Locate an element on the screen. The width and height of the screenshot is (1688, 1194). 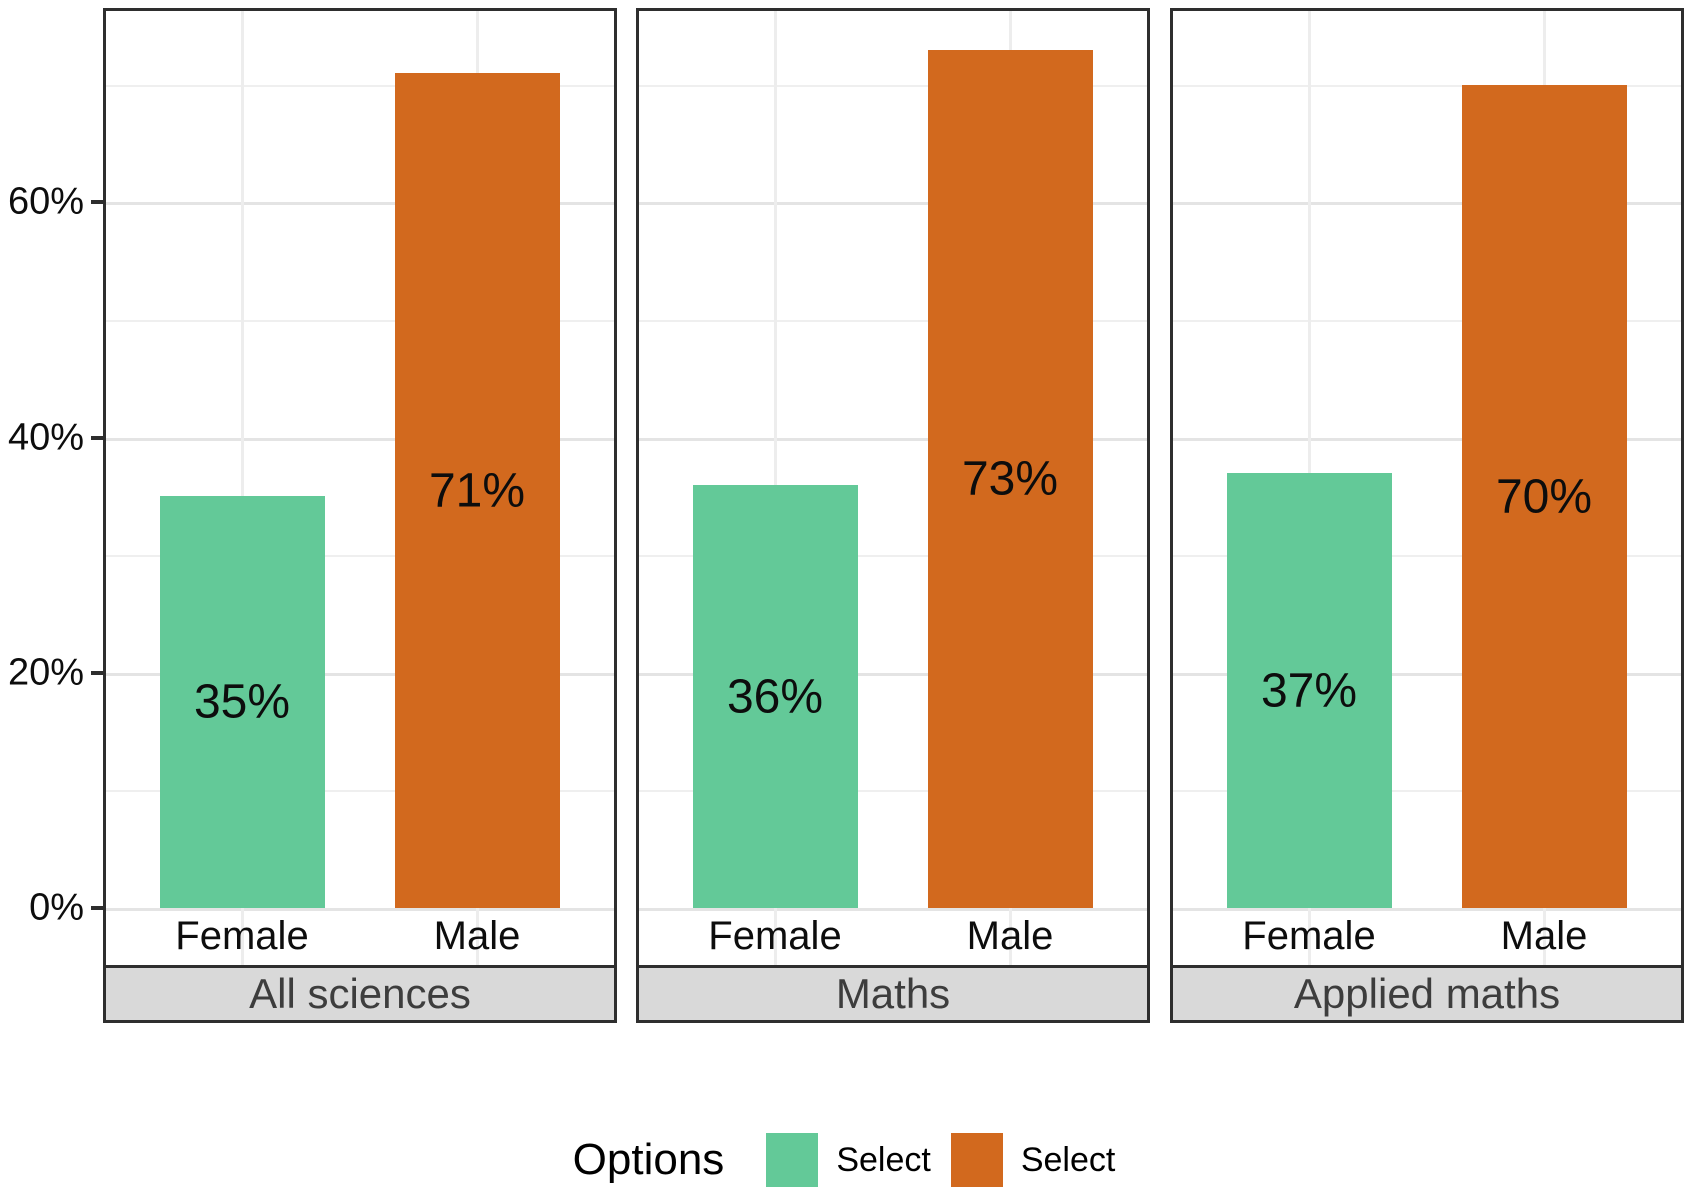
y-axis-tick-label: 40% is located at coordinates (45, 437).